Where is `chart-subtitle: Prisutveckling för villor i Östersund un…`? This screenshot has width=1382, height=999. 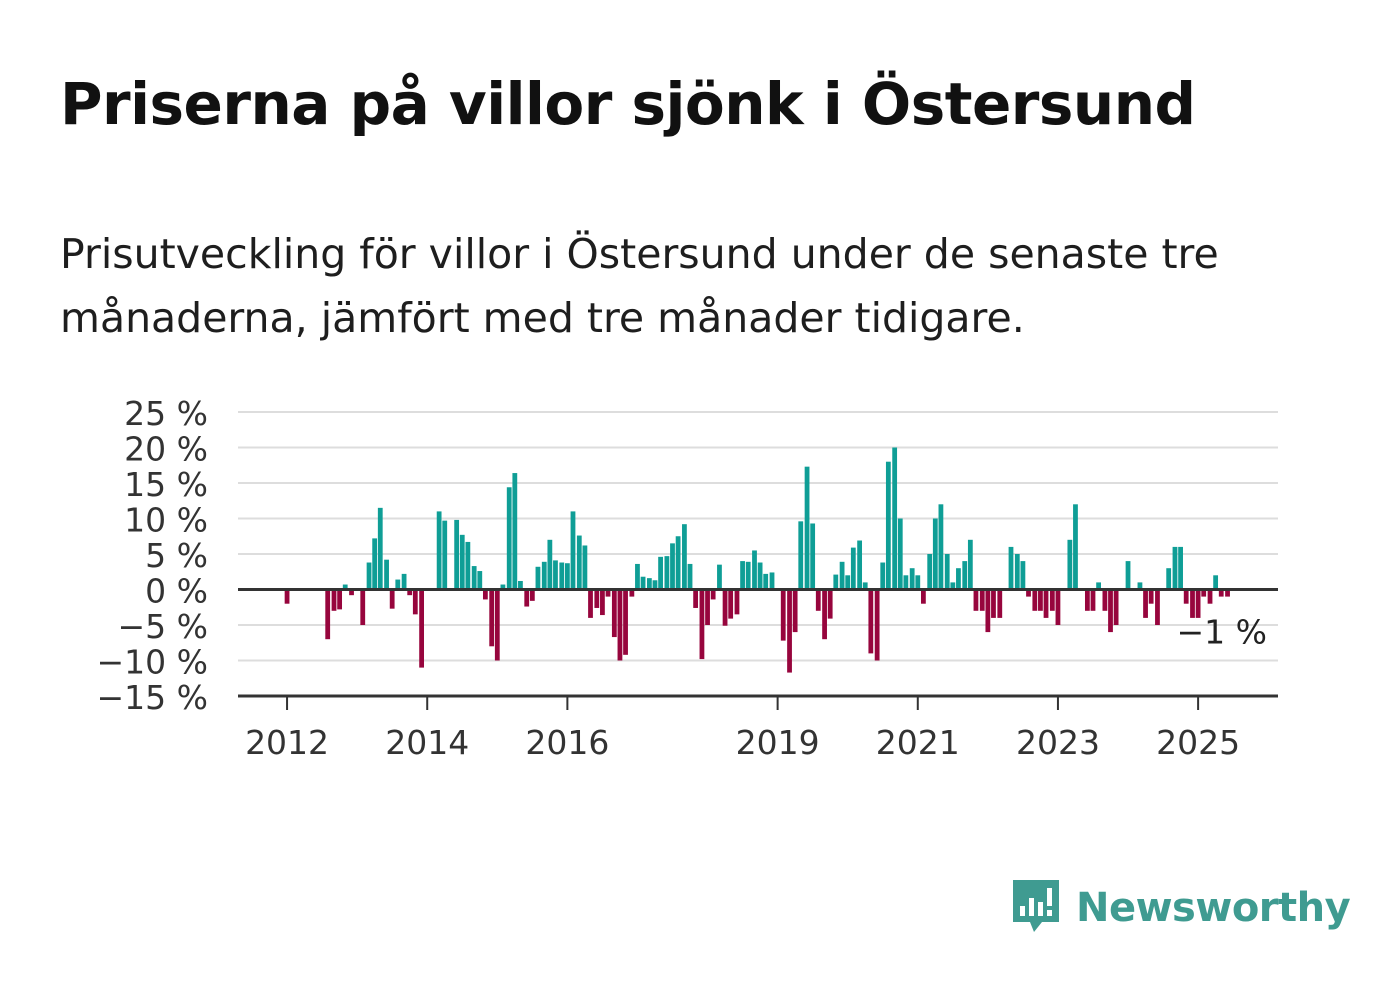
chart-subtitle: Prisutveckling för villor i Östersund un… is located at coordinates (639, 286).